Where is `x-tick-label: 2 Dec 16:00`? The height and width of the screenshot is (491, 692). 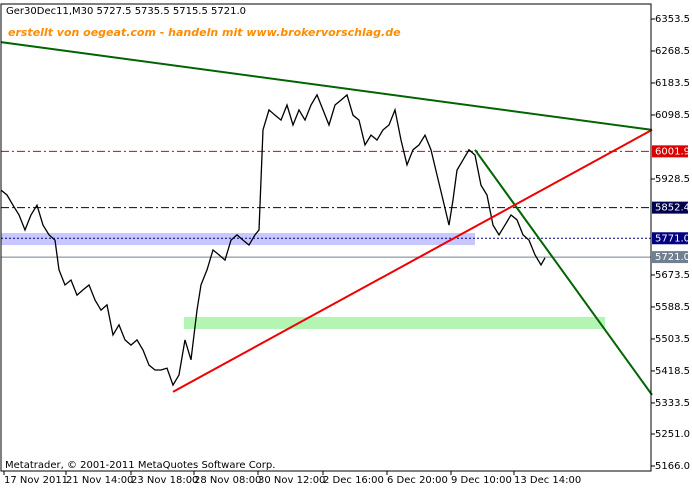 x-tick-label: 2 Dec 16:00 is located at coordinates (353, 480).